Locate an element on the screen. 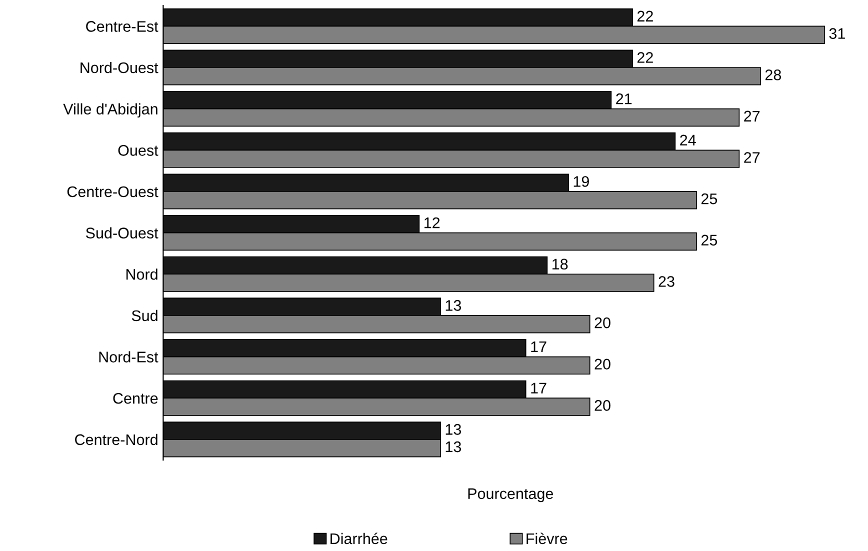 The height and width of the screenshot is (551, 868). y-tick-label: Centre-Ouest is located at coordinates (112, 192).